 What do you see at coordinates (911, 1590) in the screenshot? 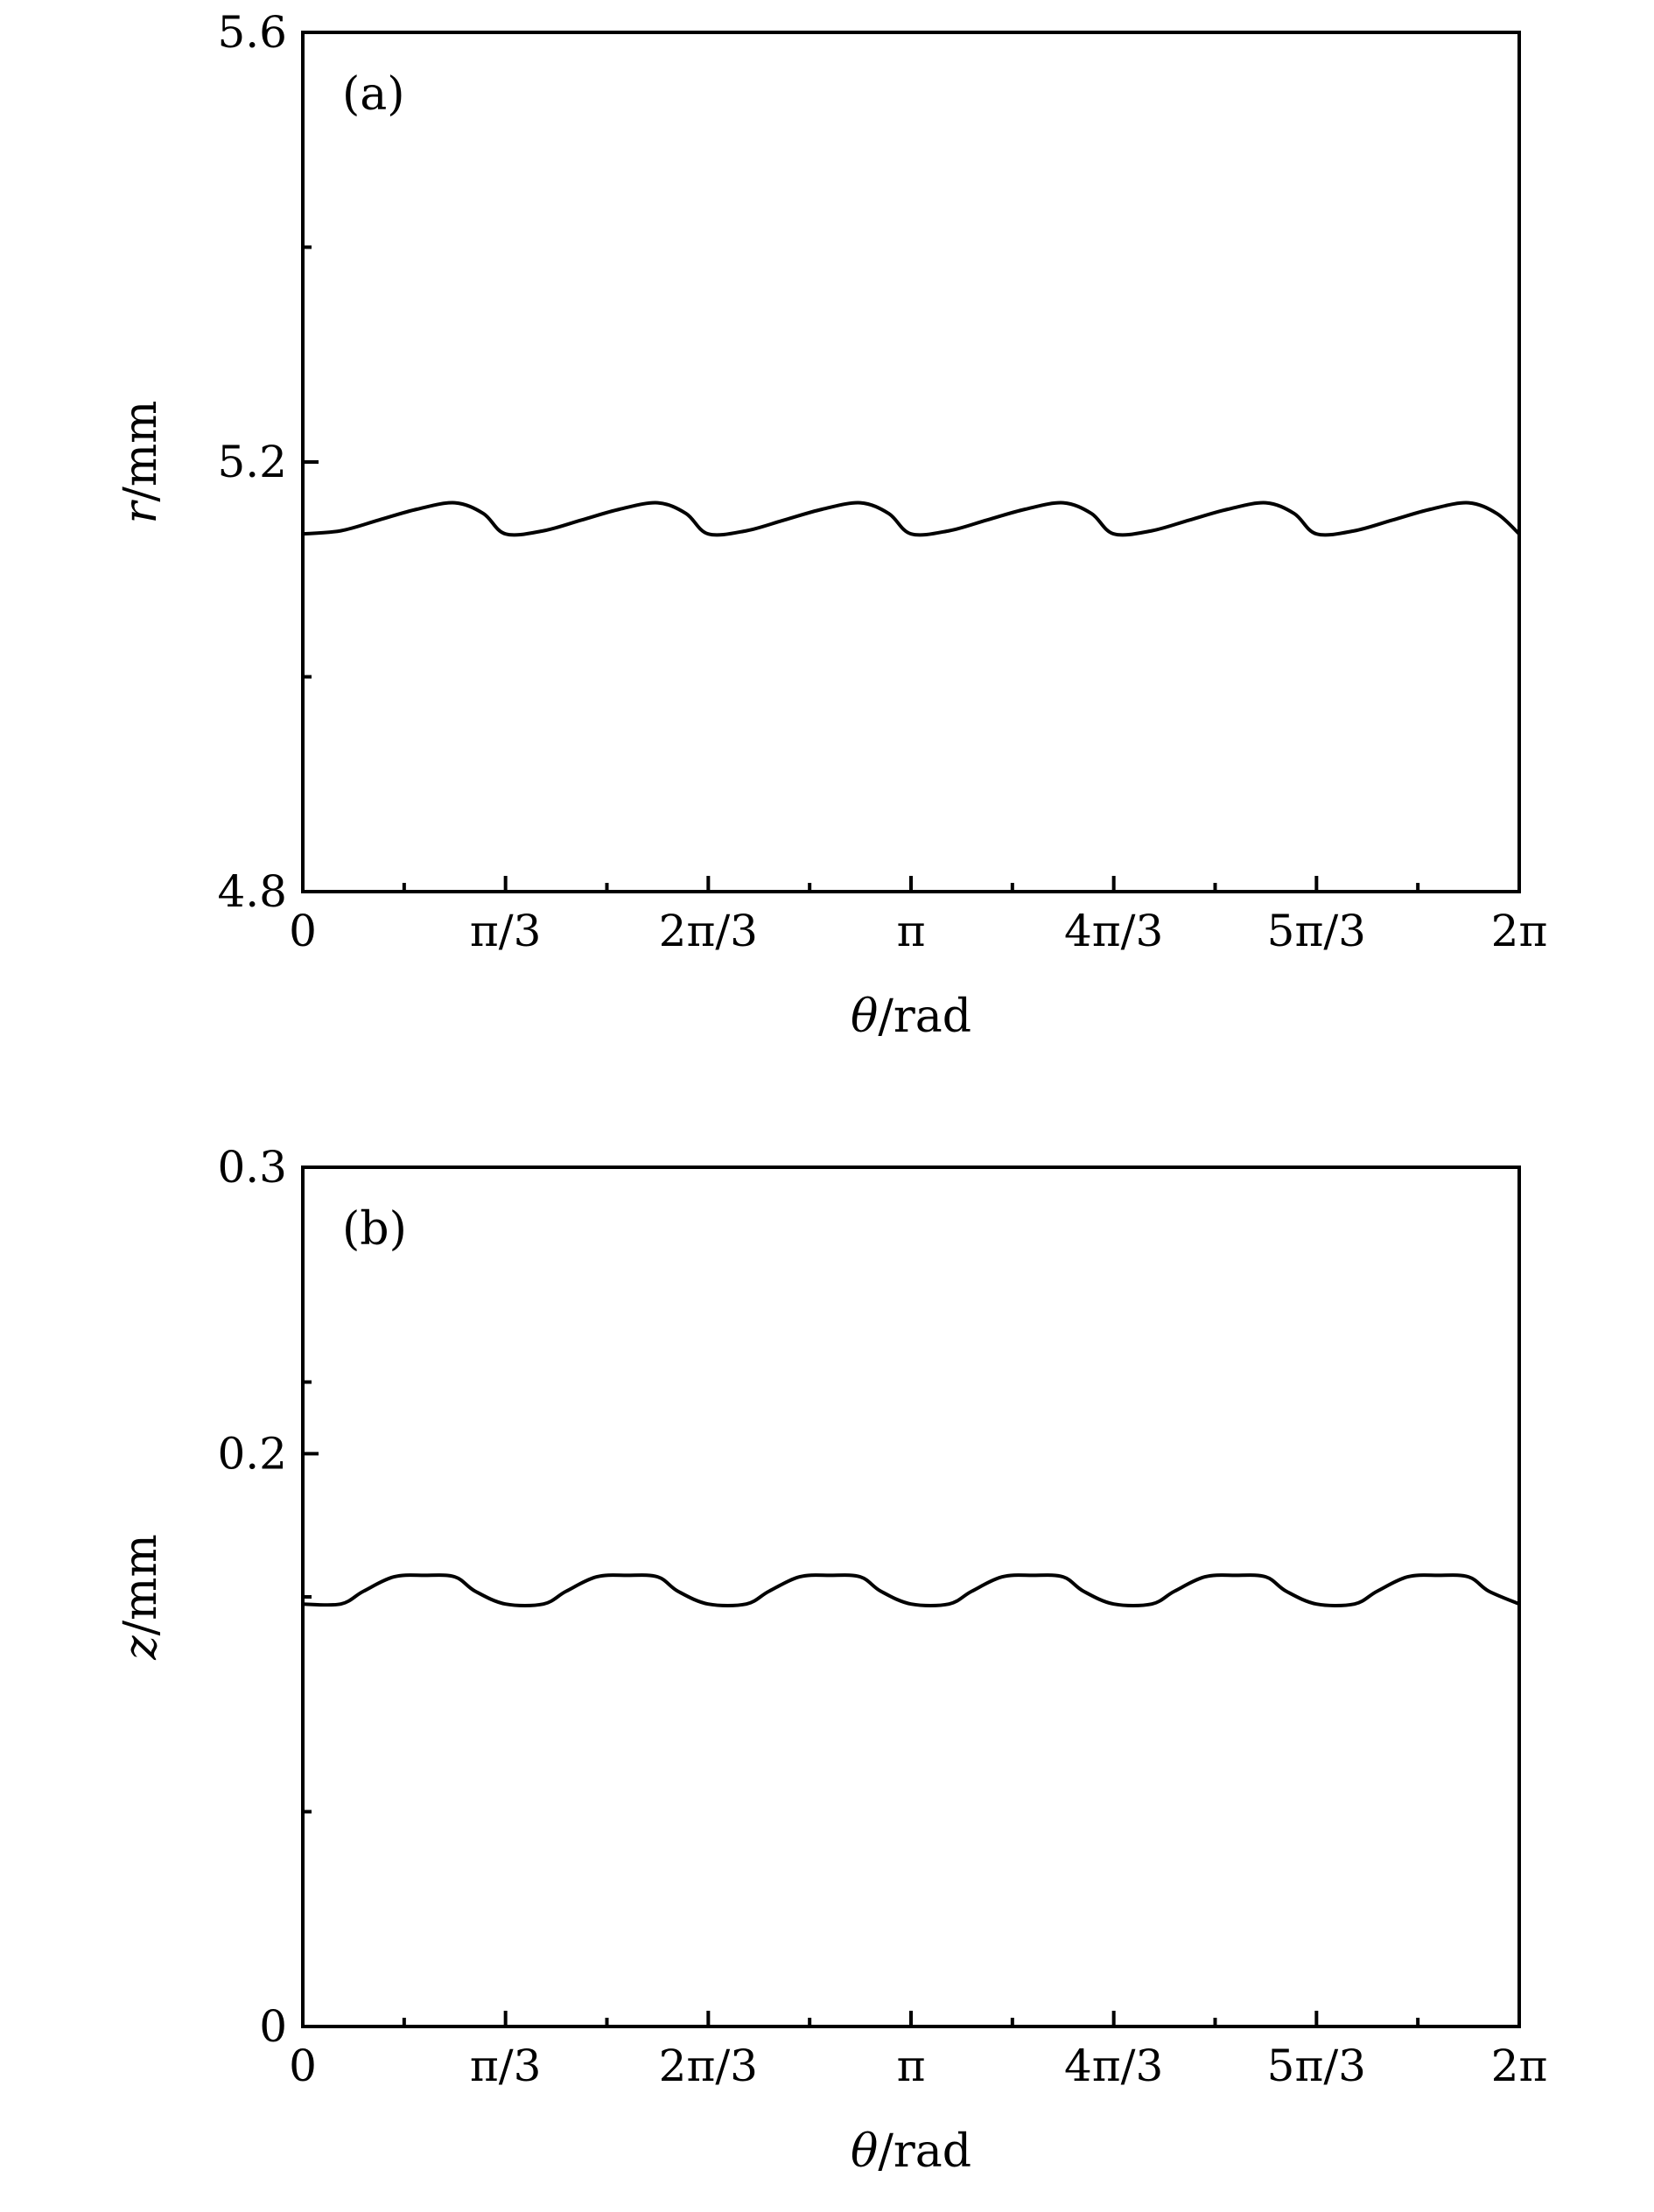
I see `series-line-b` at bounding box center [911, 1590].